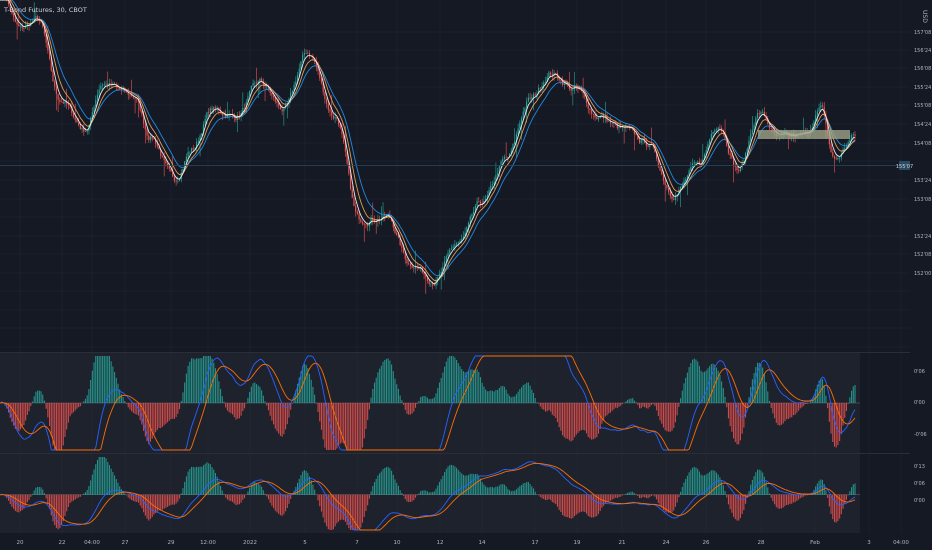  Describe the element at coordinates (922, 255) in the screenshot. I see `price-tick-label: 152'08` at that location.